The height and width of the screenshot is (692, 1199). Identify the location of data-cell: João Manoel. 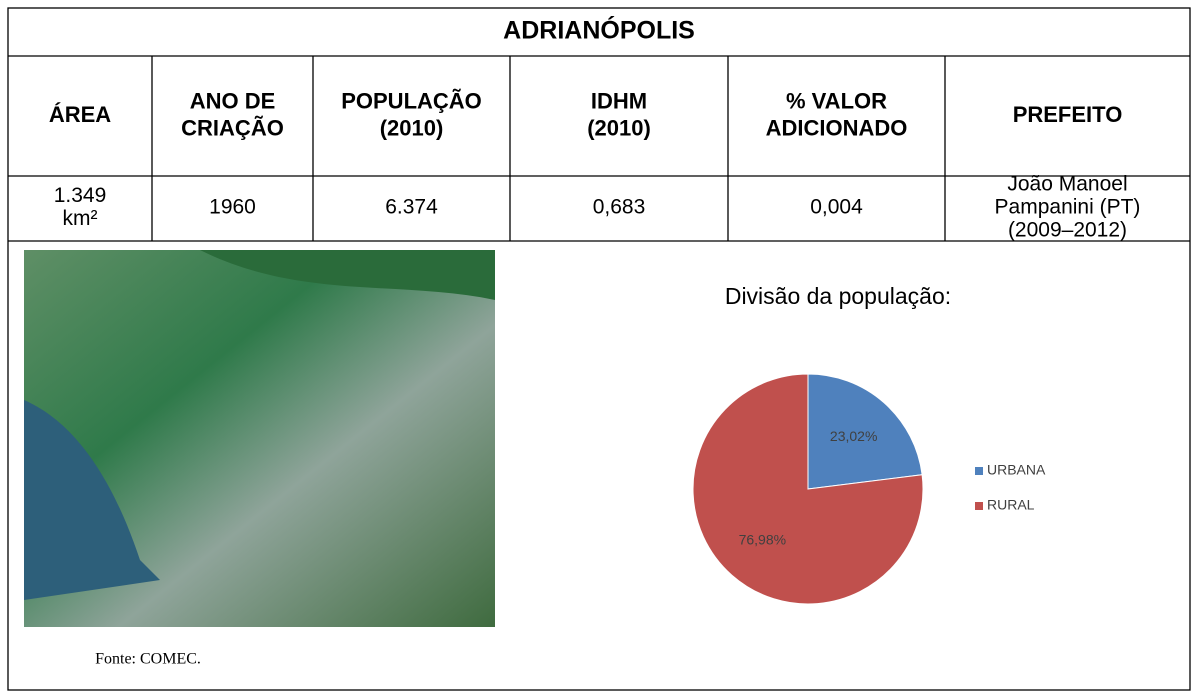
(1067, 184).